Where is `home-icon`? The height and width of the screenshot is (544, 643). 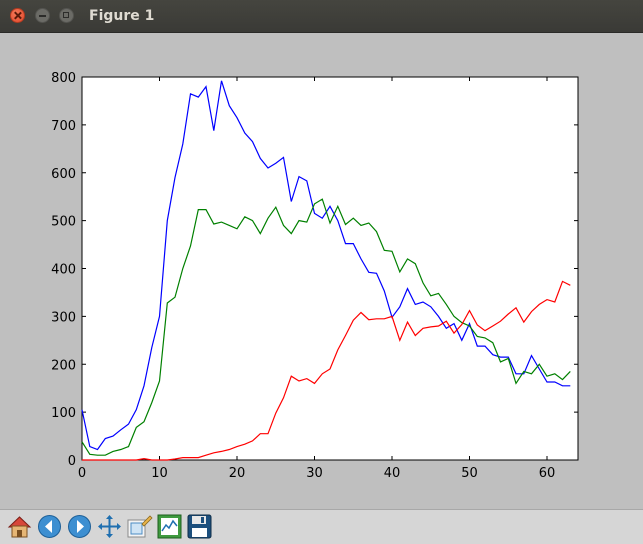 home-icon is located at coordinates (19, 527).